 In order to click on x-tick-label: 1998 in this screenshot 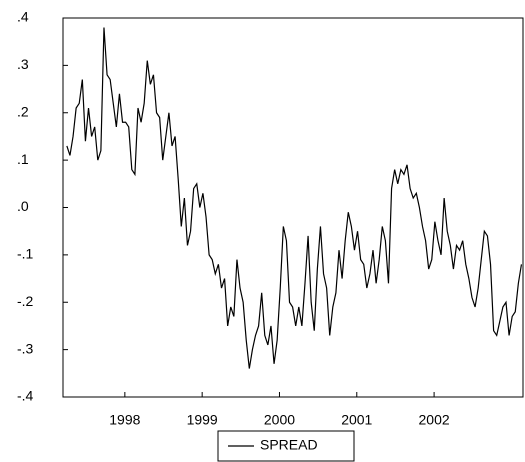, I will do `click(124, 420)`.